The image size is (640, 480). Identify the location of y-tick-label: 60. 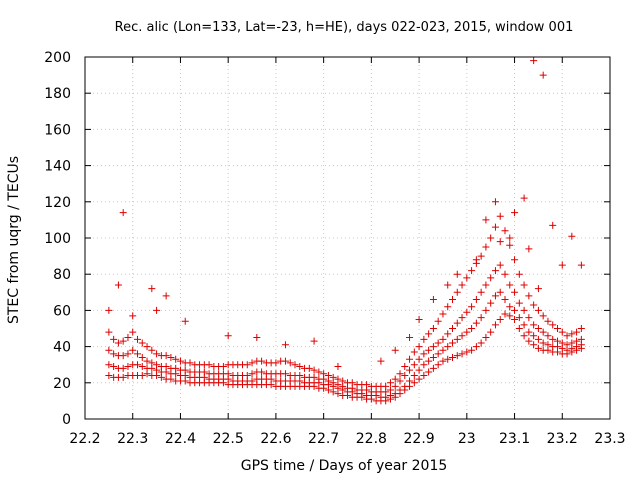
(62, 311).